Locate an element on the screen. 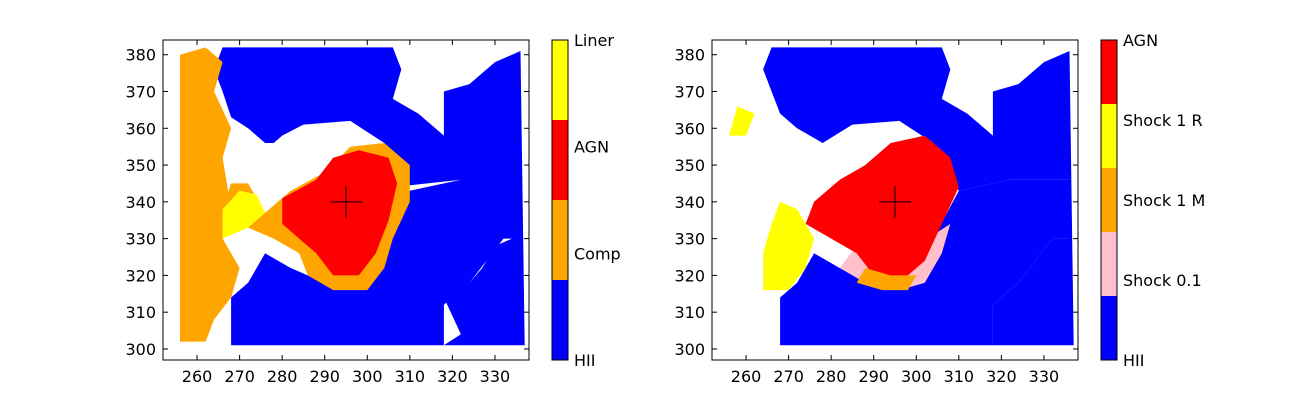 The height and width of the screenshot is (400, 1300). colorbar-swatch-comp is located at coordinates (560, 240).